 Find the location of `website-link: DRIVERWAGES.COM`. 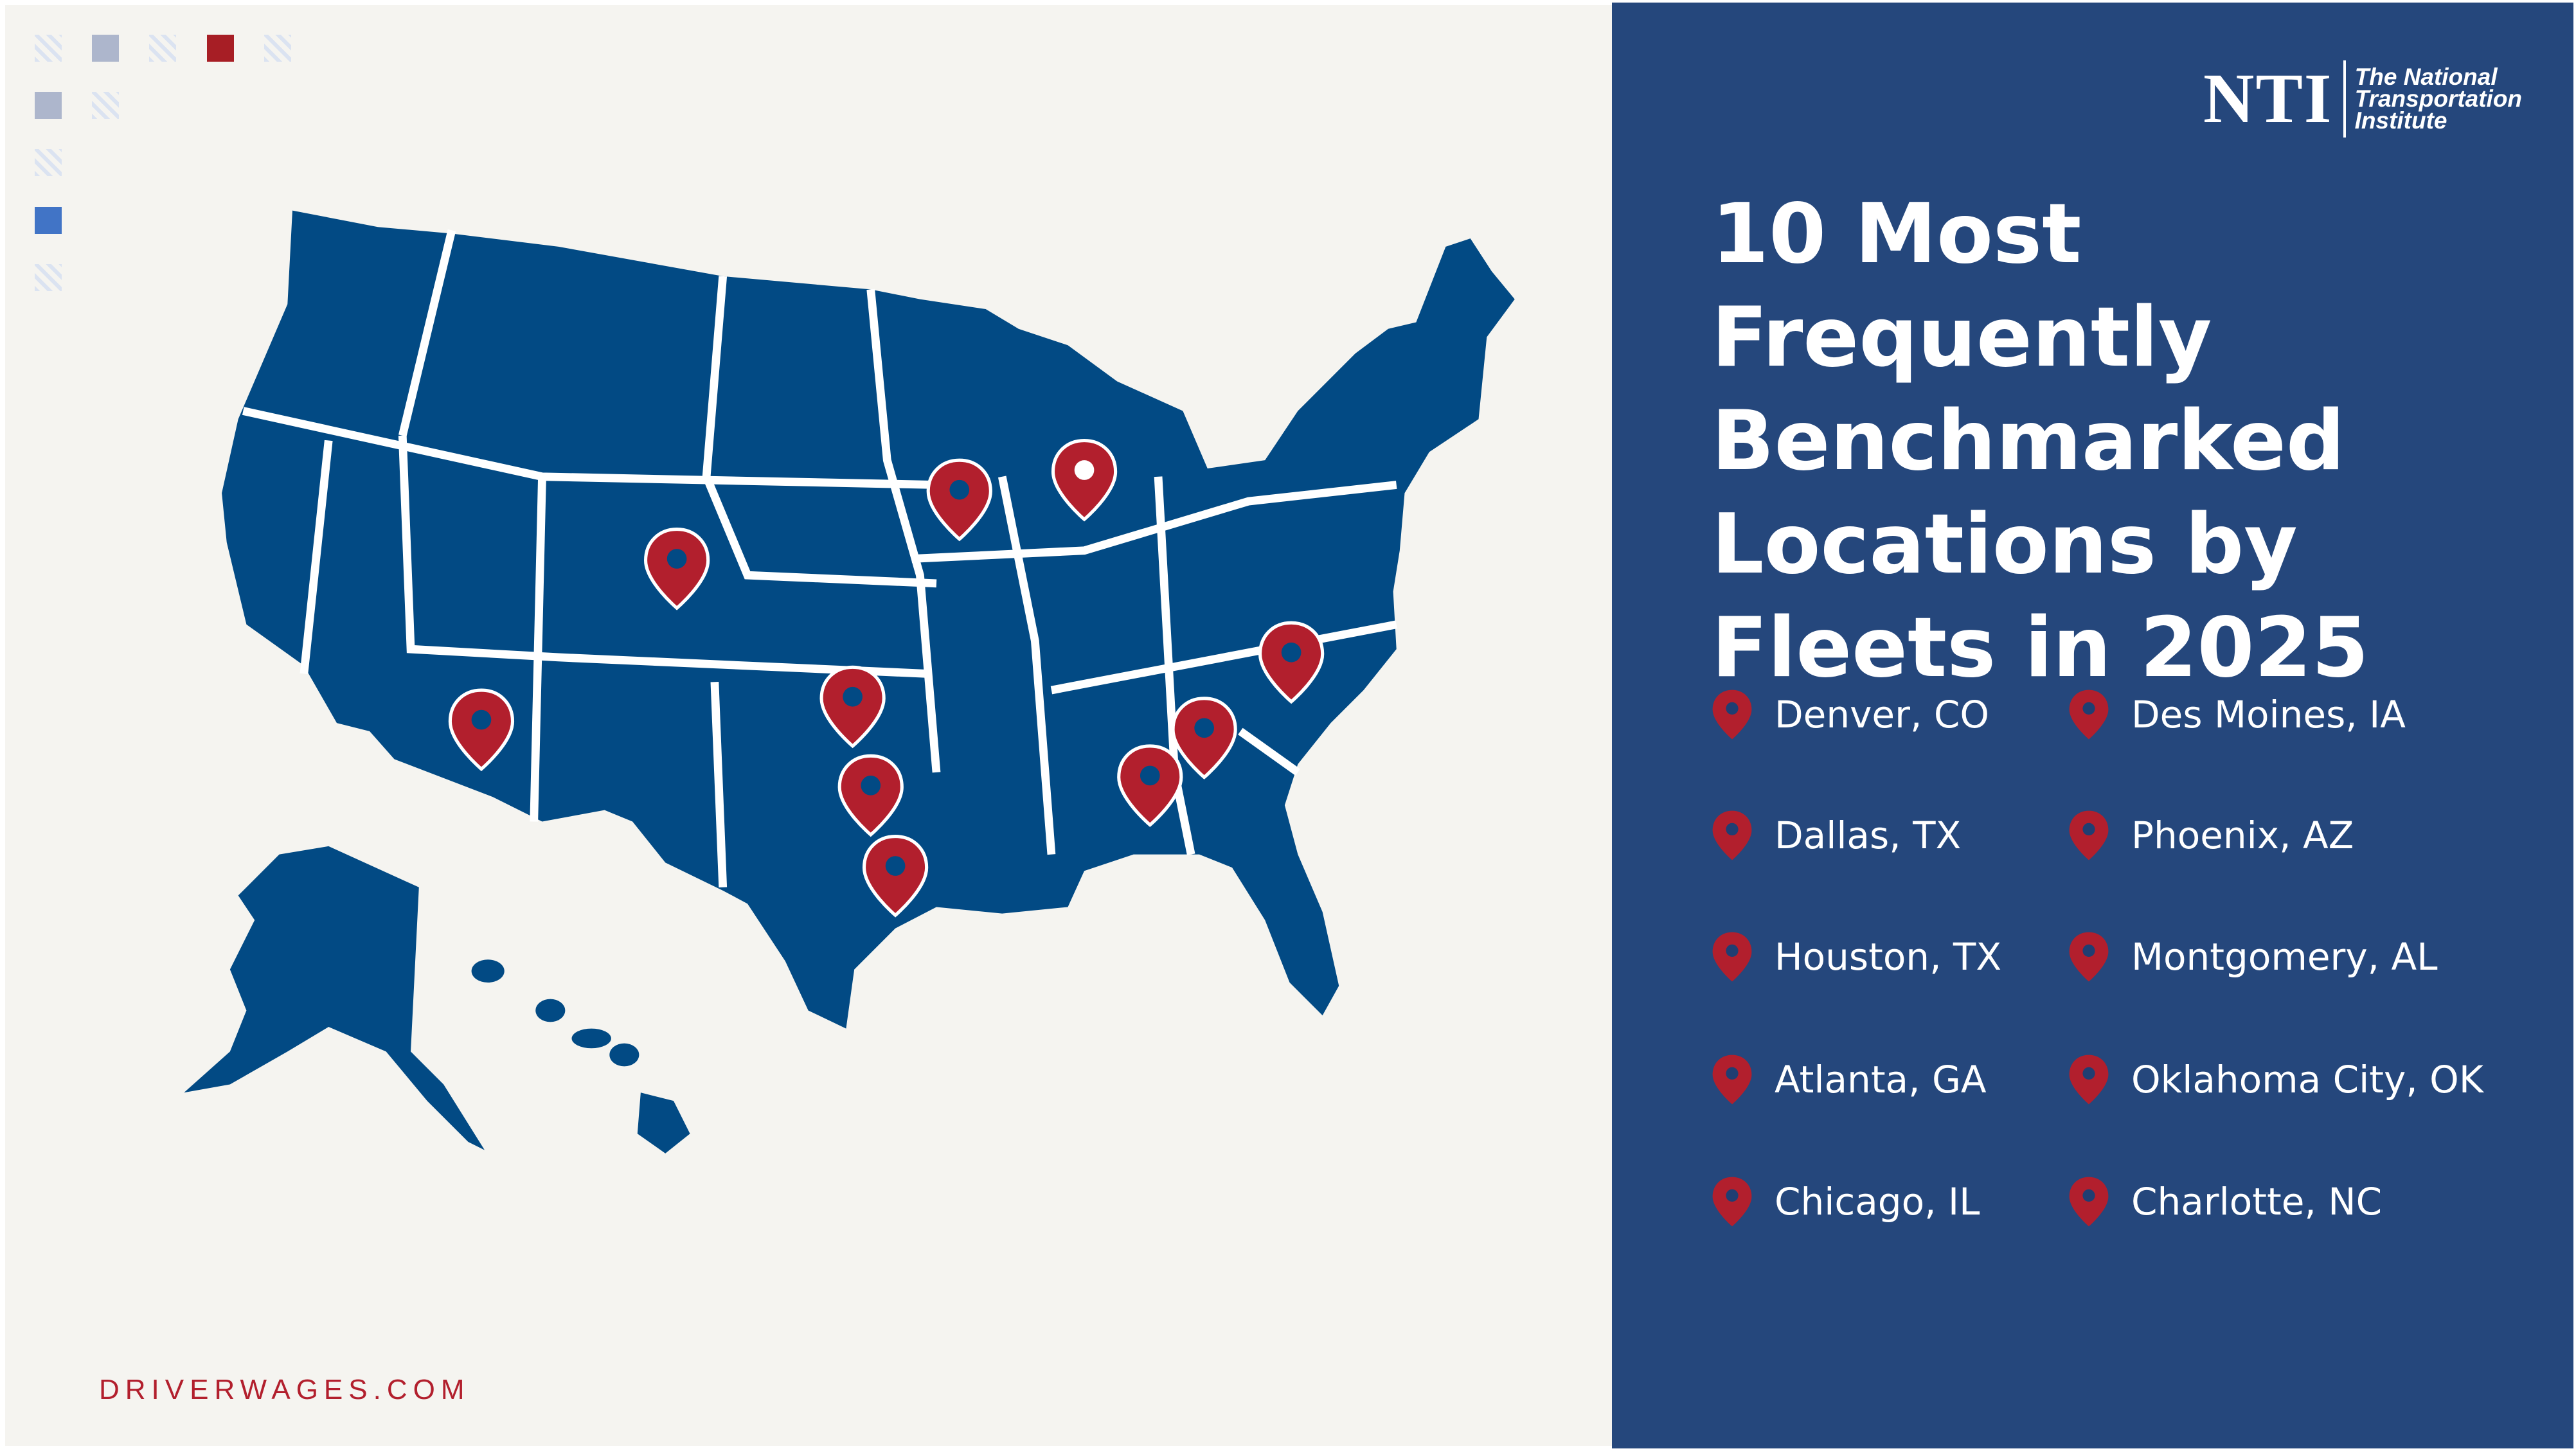

website-link: DRIVERWAGES.COM is located at coordinates (284, 1389).